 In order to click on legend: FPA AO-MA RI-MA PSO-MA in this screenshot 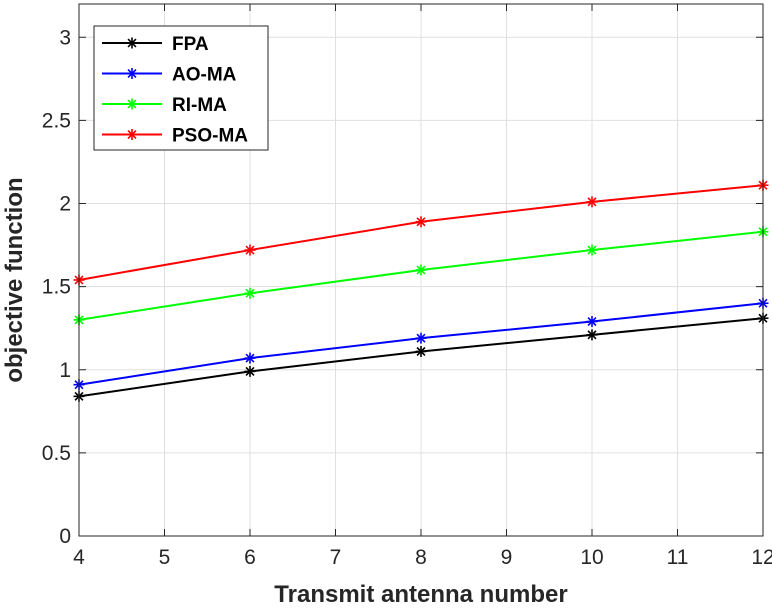, I will do `click(181, 88)`.